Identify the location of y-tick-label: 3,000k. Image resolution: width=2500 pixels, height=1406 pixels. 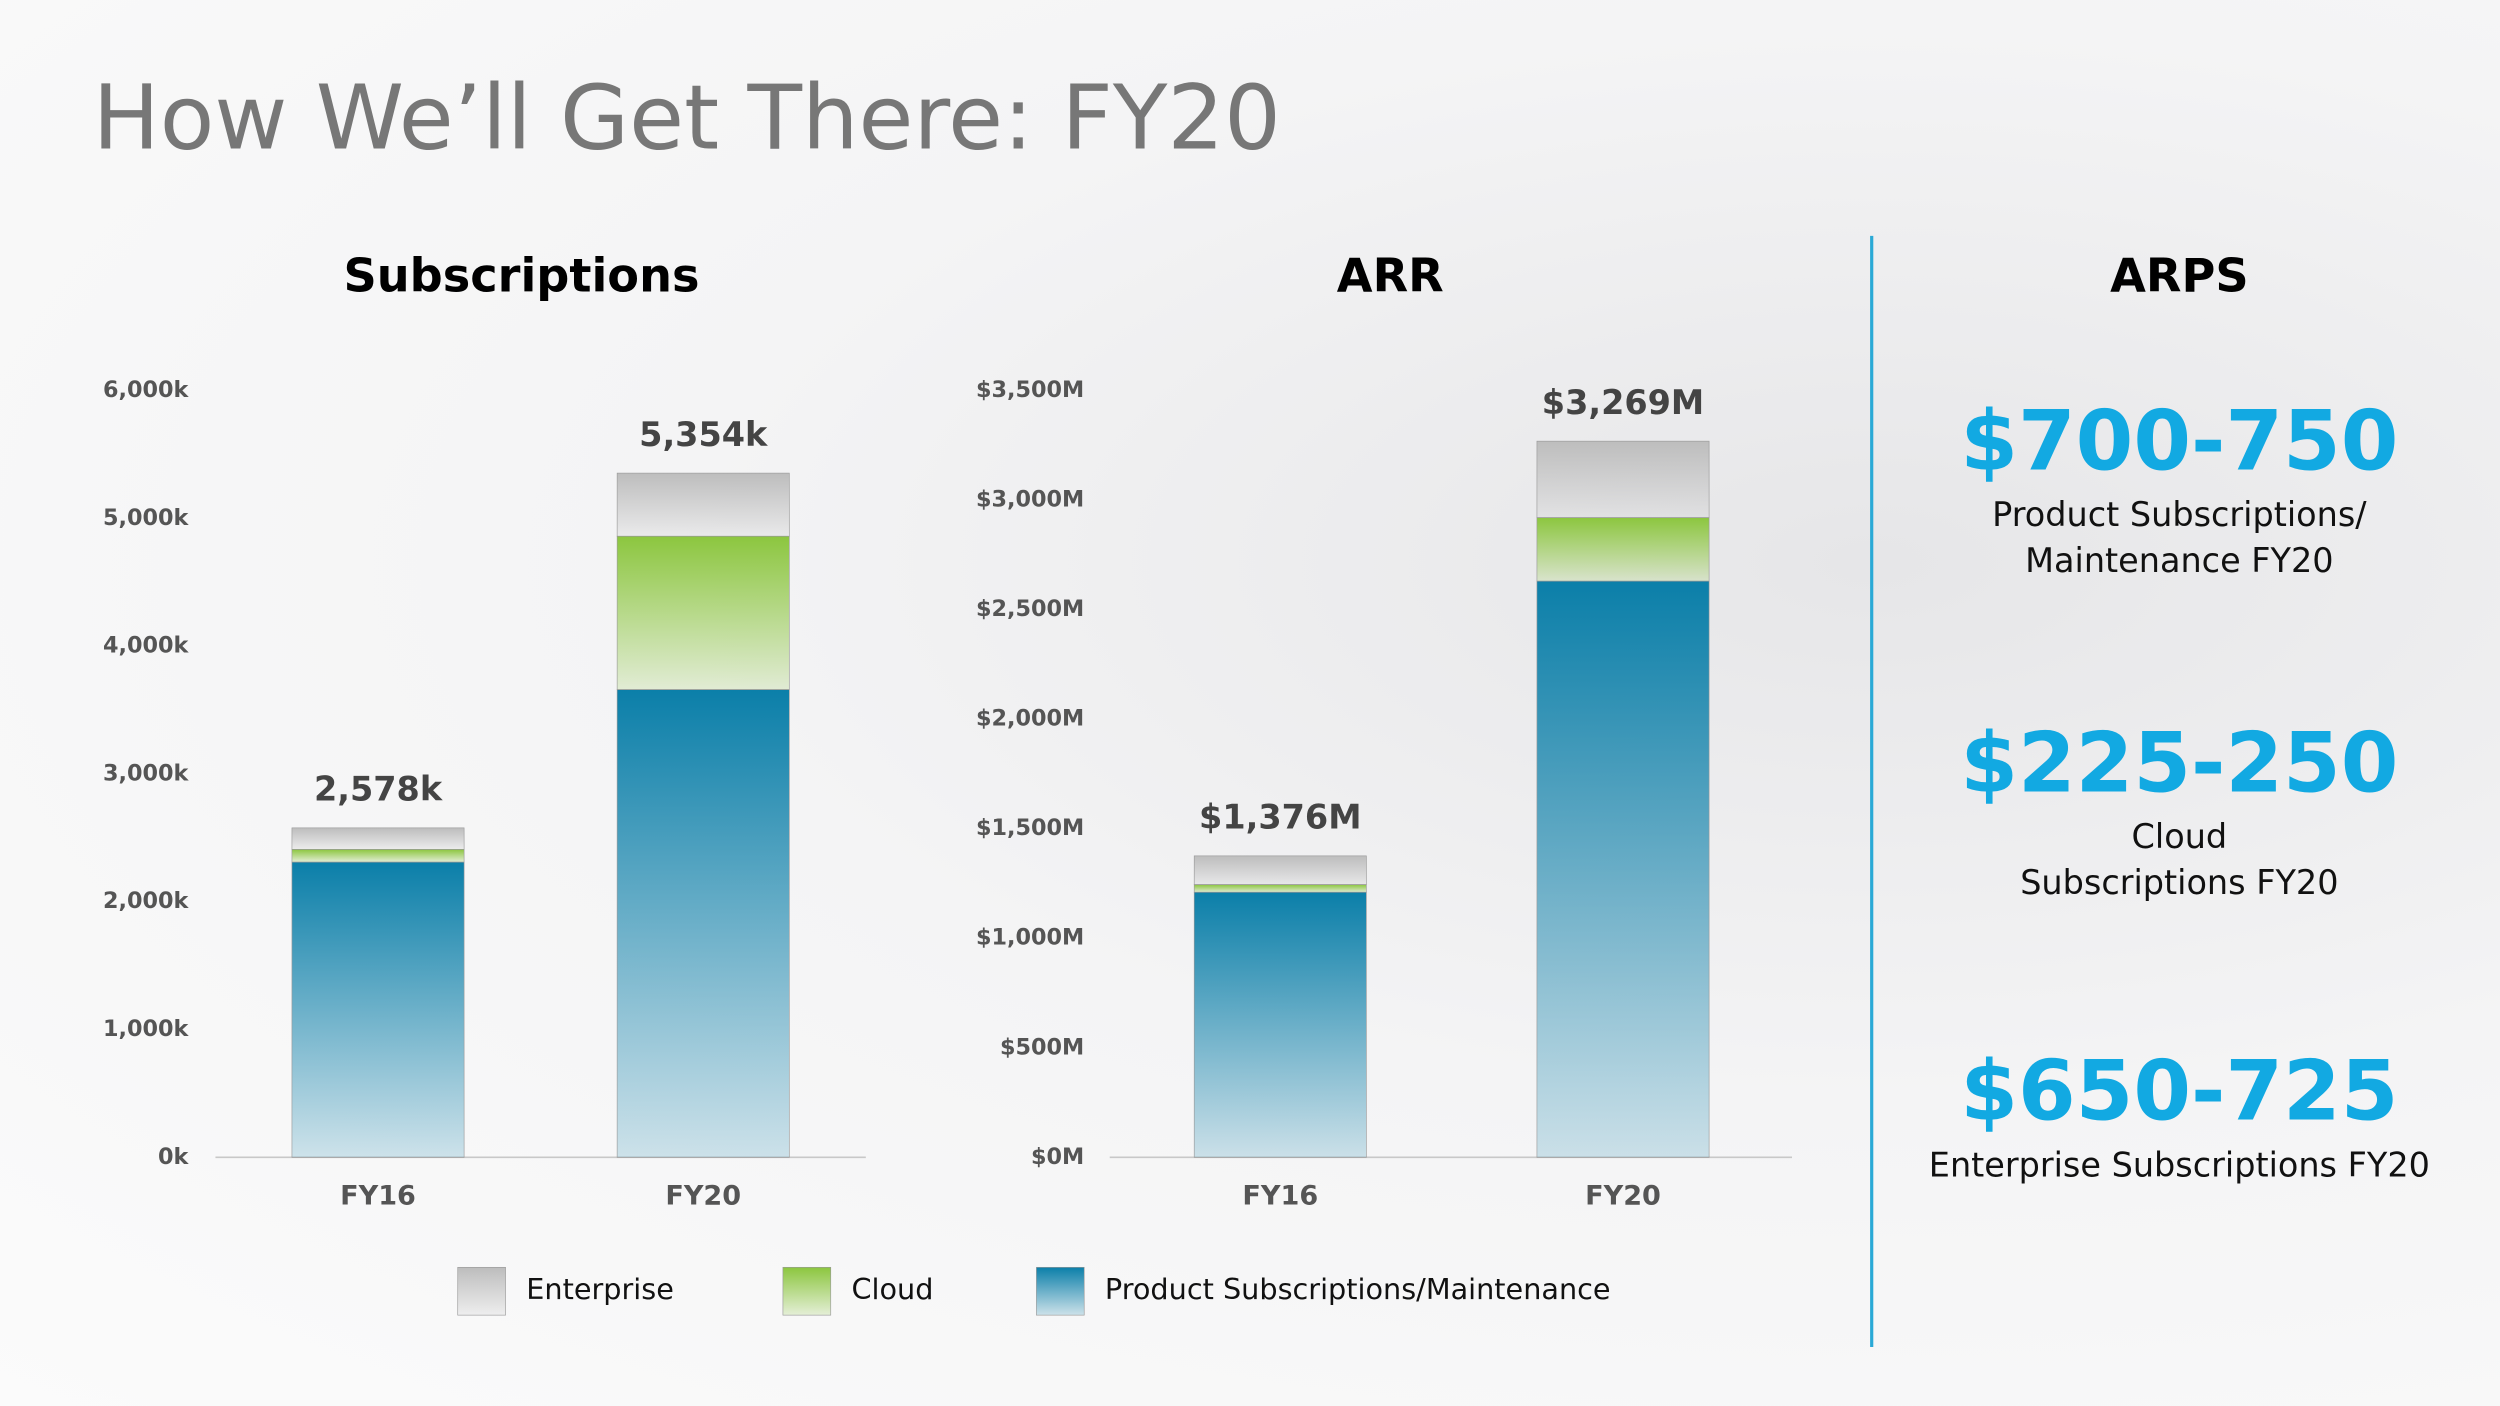
(146, 773).